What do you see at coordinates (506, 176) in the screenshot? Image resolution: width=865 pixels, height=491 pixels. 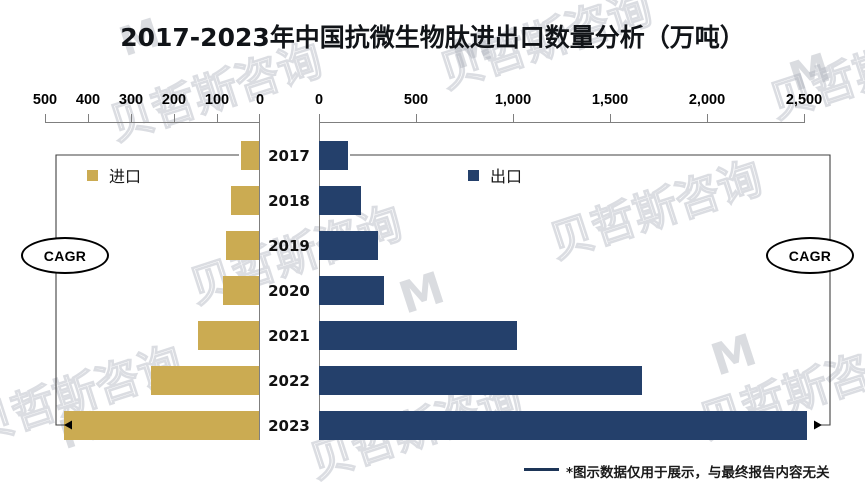 I see `legend-label-export: 出口` at bounding box center [506, 176].